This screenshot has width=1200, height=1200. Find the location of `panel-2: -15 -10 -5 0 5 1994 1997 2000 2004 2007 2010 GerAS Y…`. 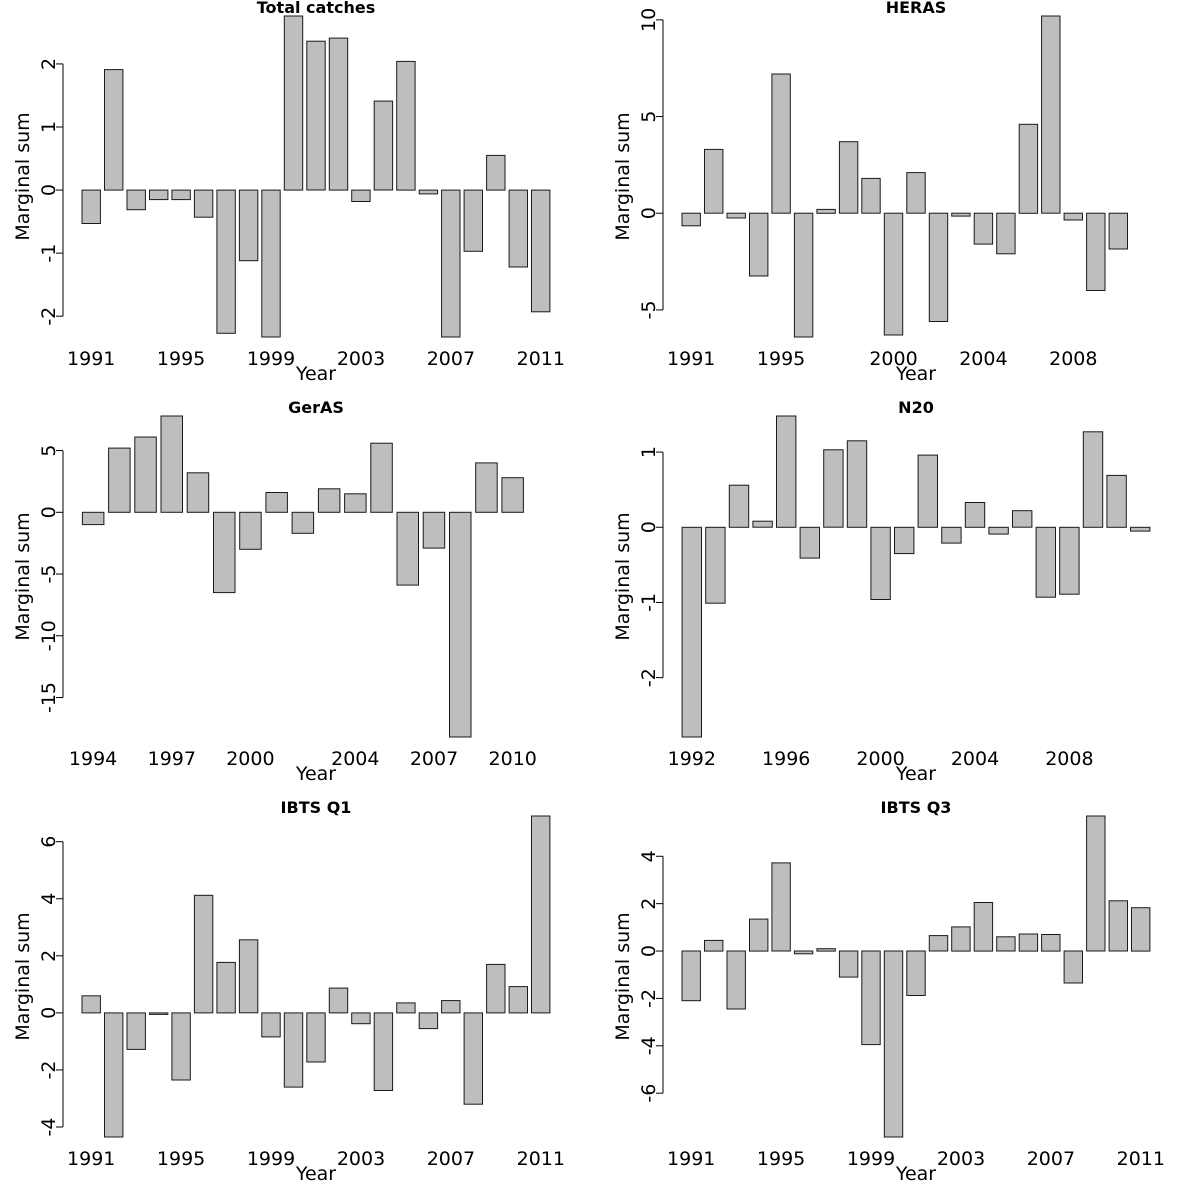

panel-2: -15 -10 -5 0 5 1994 1997 2000 2004 2007 2010 GerAS Y… is located at coordinates (274, 591).